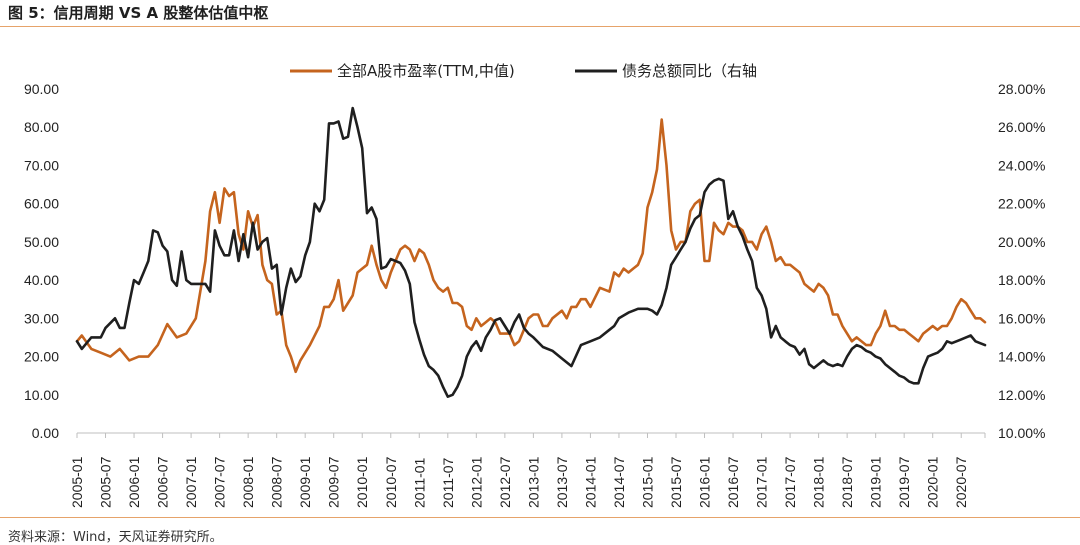  What do you see at coordinates (676, 482) in the screenshot?
I see `x-tick-label: 2015-07` at bounding box center [676, 482].